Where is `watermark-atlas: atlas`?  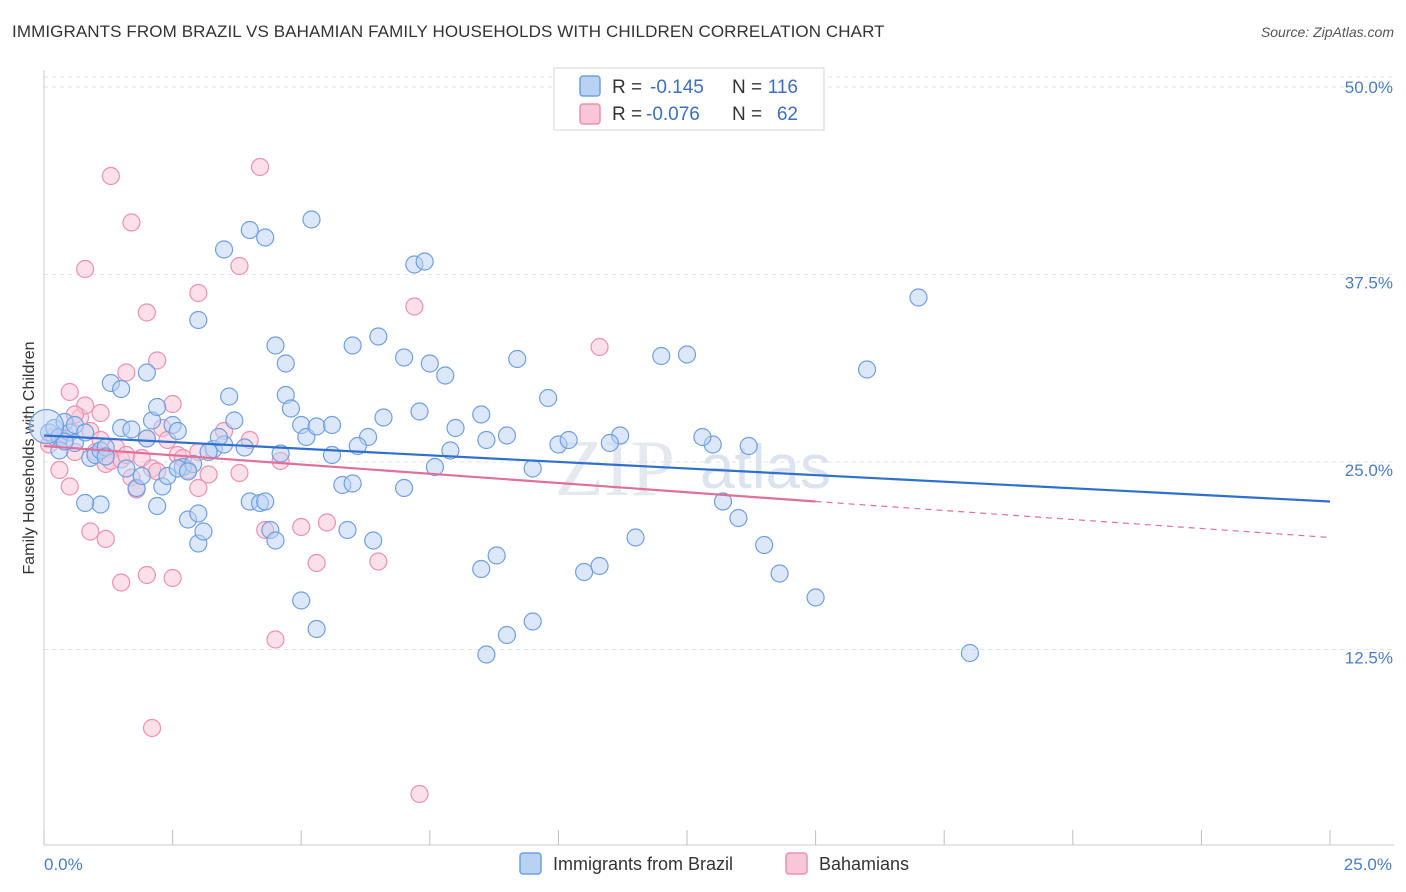 watermark-atlas: atlas is located at coordinates (765, 467).